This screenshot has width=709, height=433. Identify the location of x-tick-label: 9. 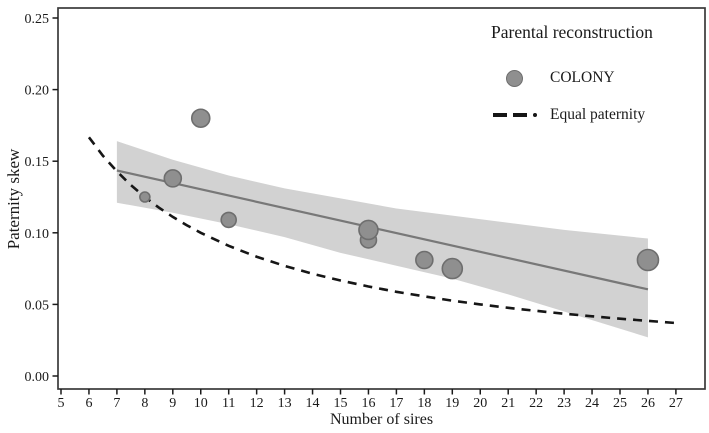
(172, 403).